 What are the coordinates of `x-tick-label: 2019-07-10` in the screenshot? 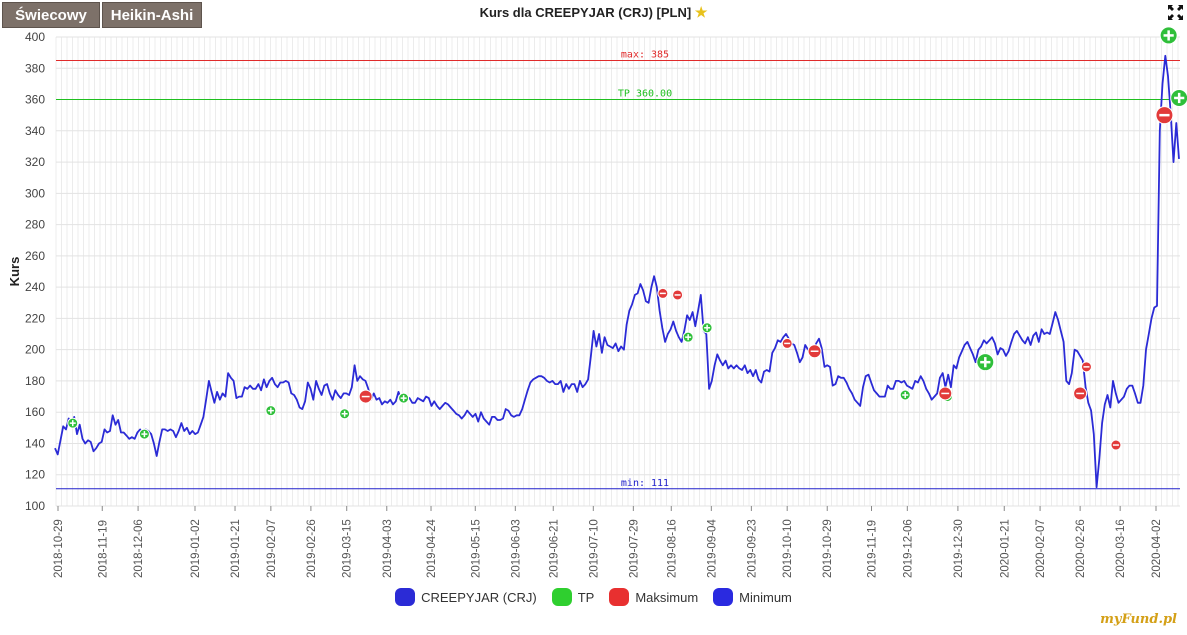 It's located at (594, 548).